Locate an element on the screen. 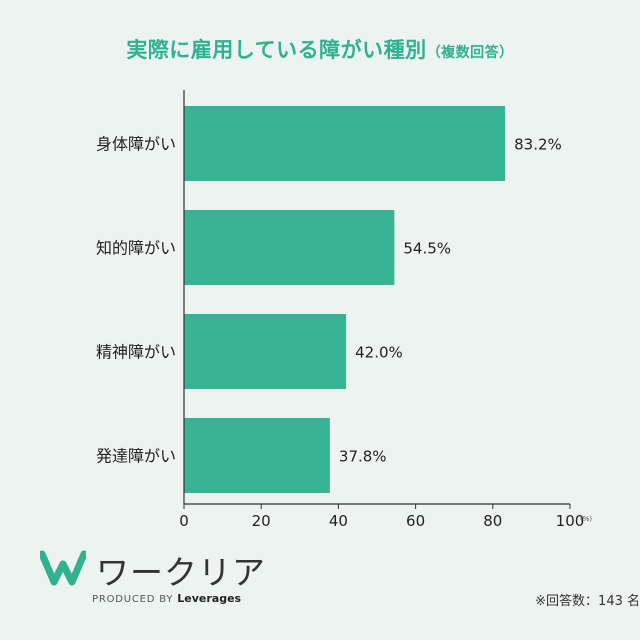  leverages-brand: Leverages is located at coordinates (209, 598).